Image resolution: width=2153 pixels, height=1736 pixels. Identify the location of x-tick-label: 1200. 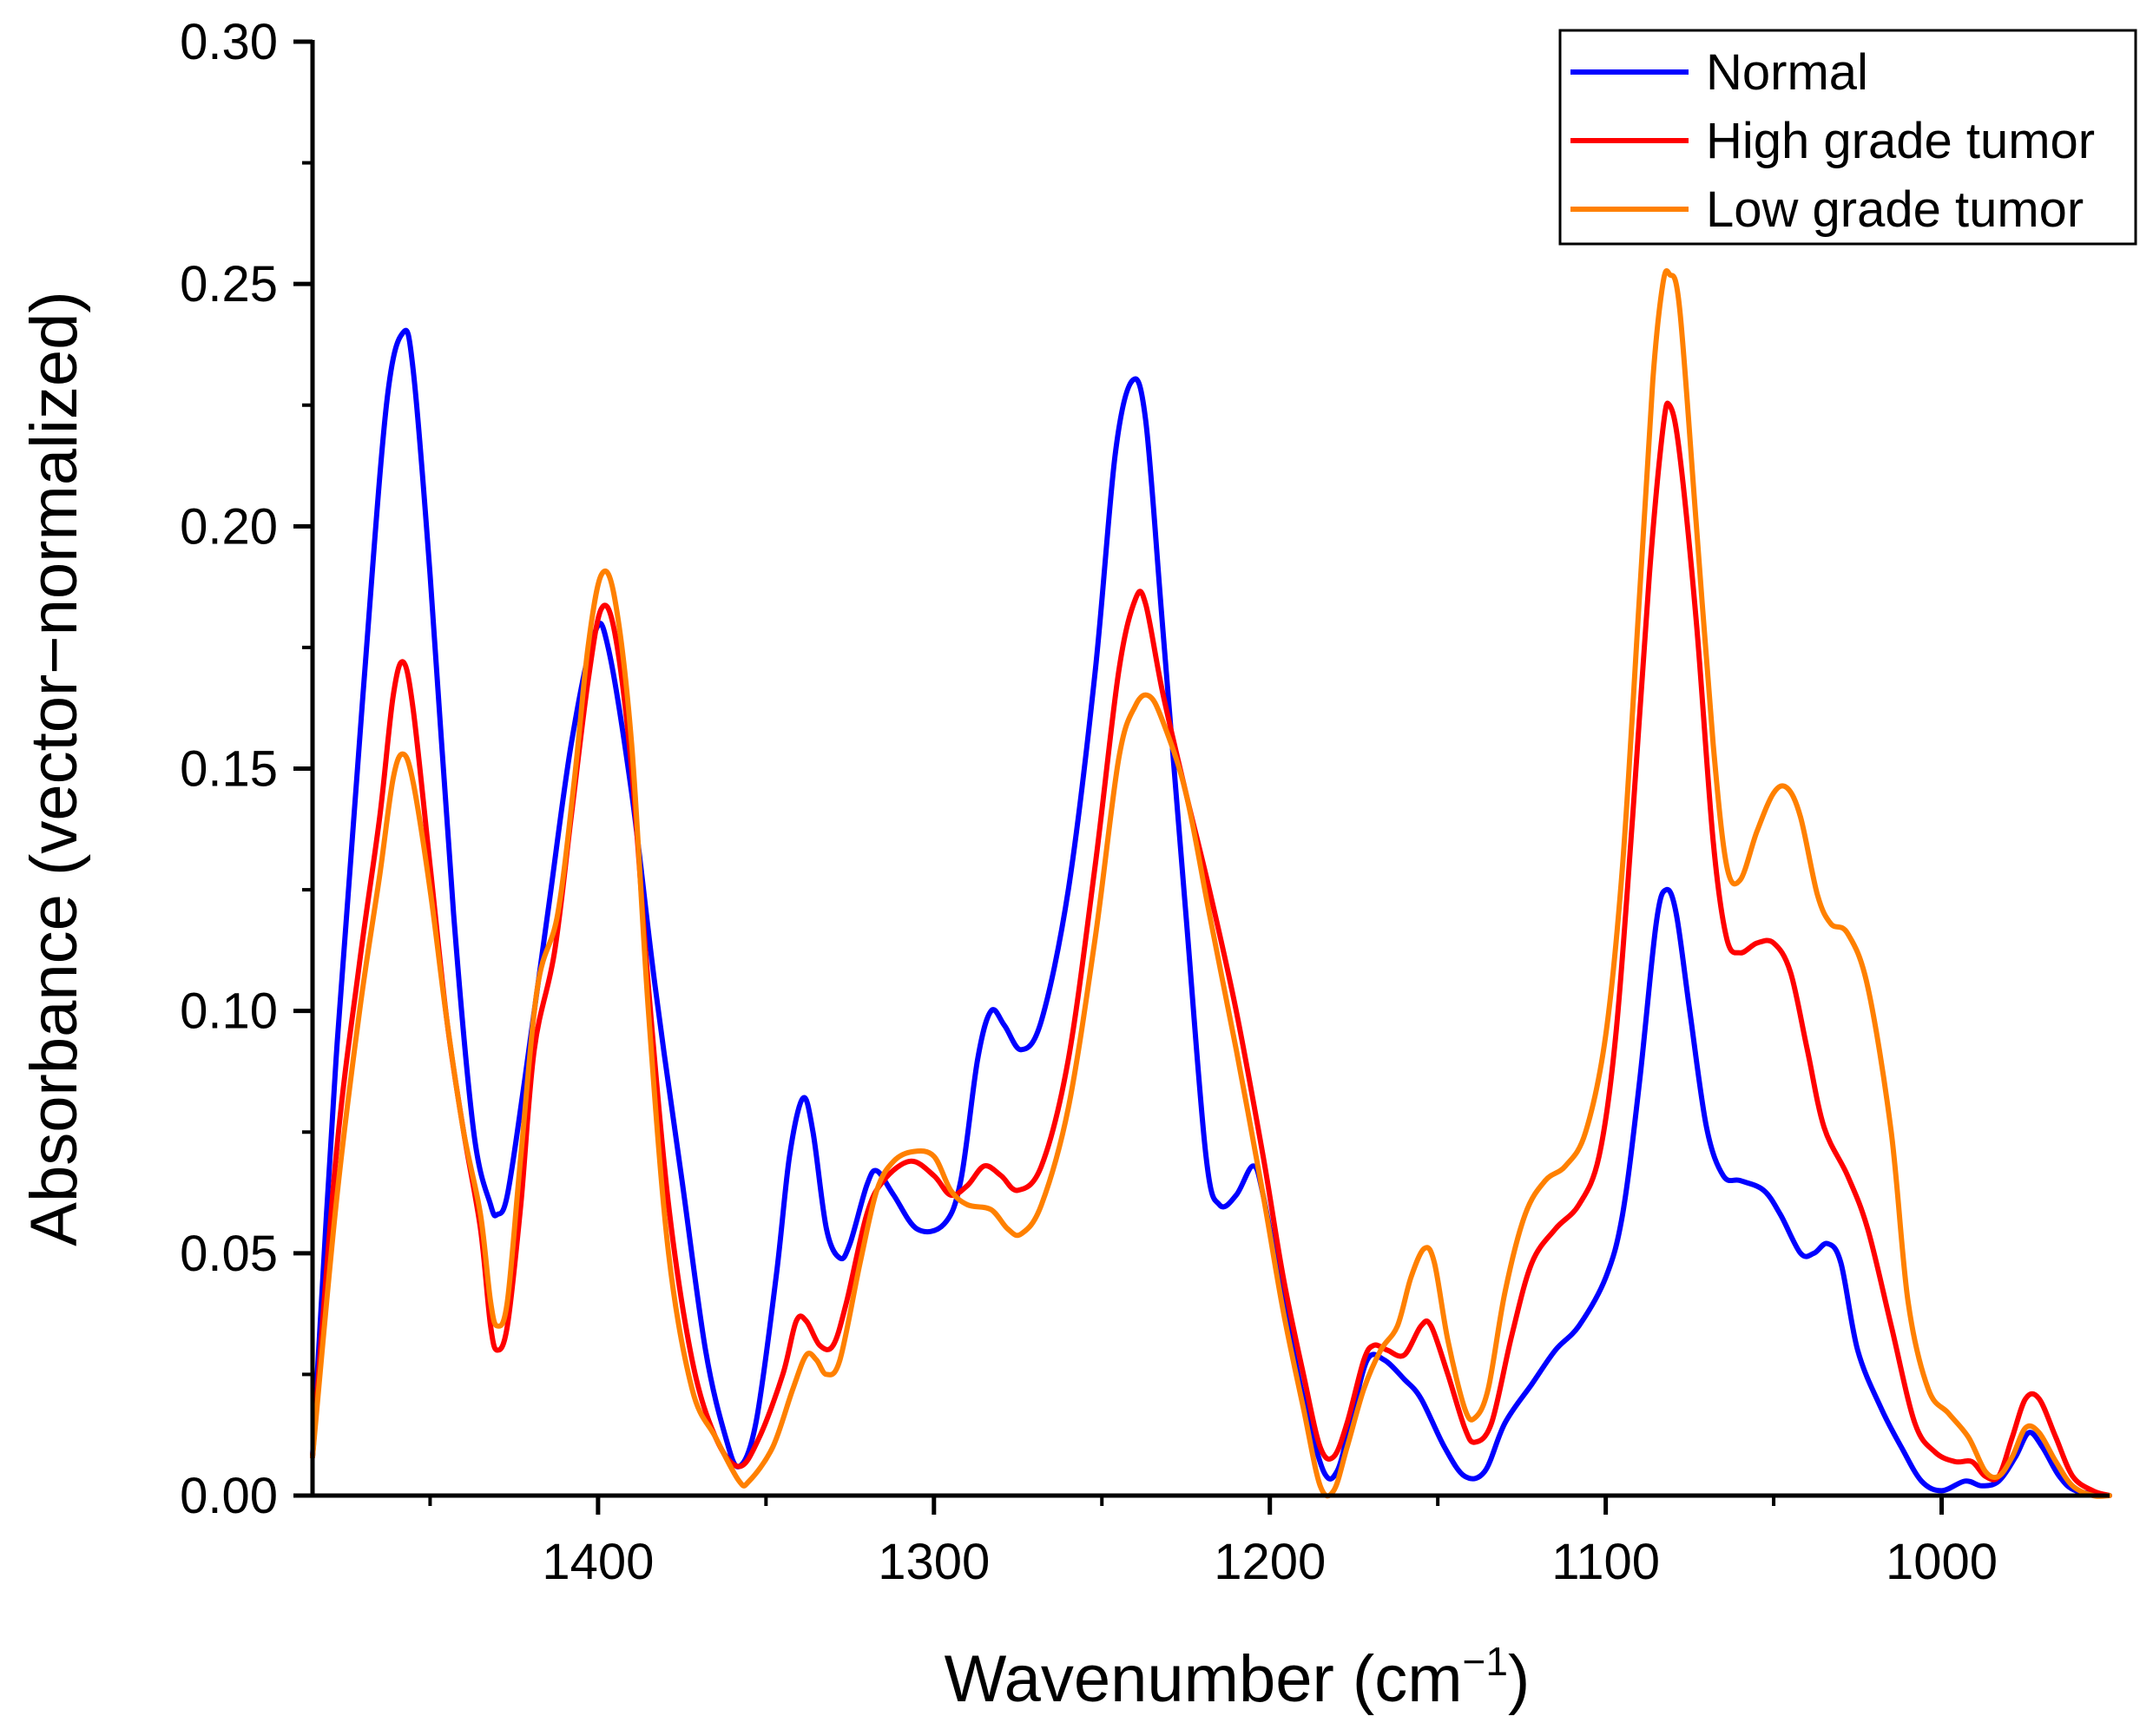
(1270, 1562).